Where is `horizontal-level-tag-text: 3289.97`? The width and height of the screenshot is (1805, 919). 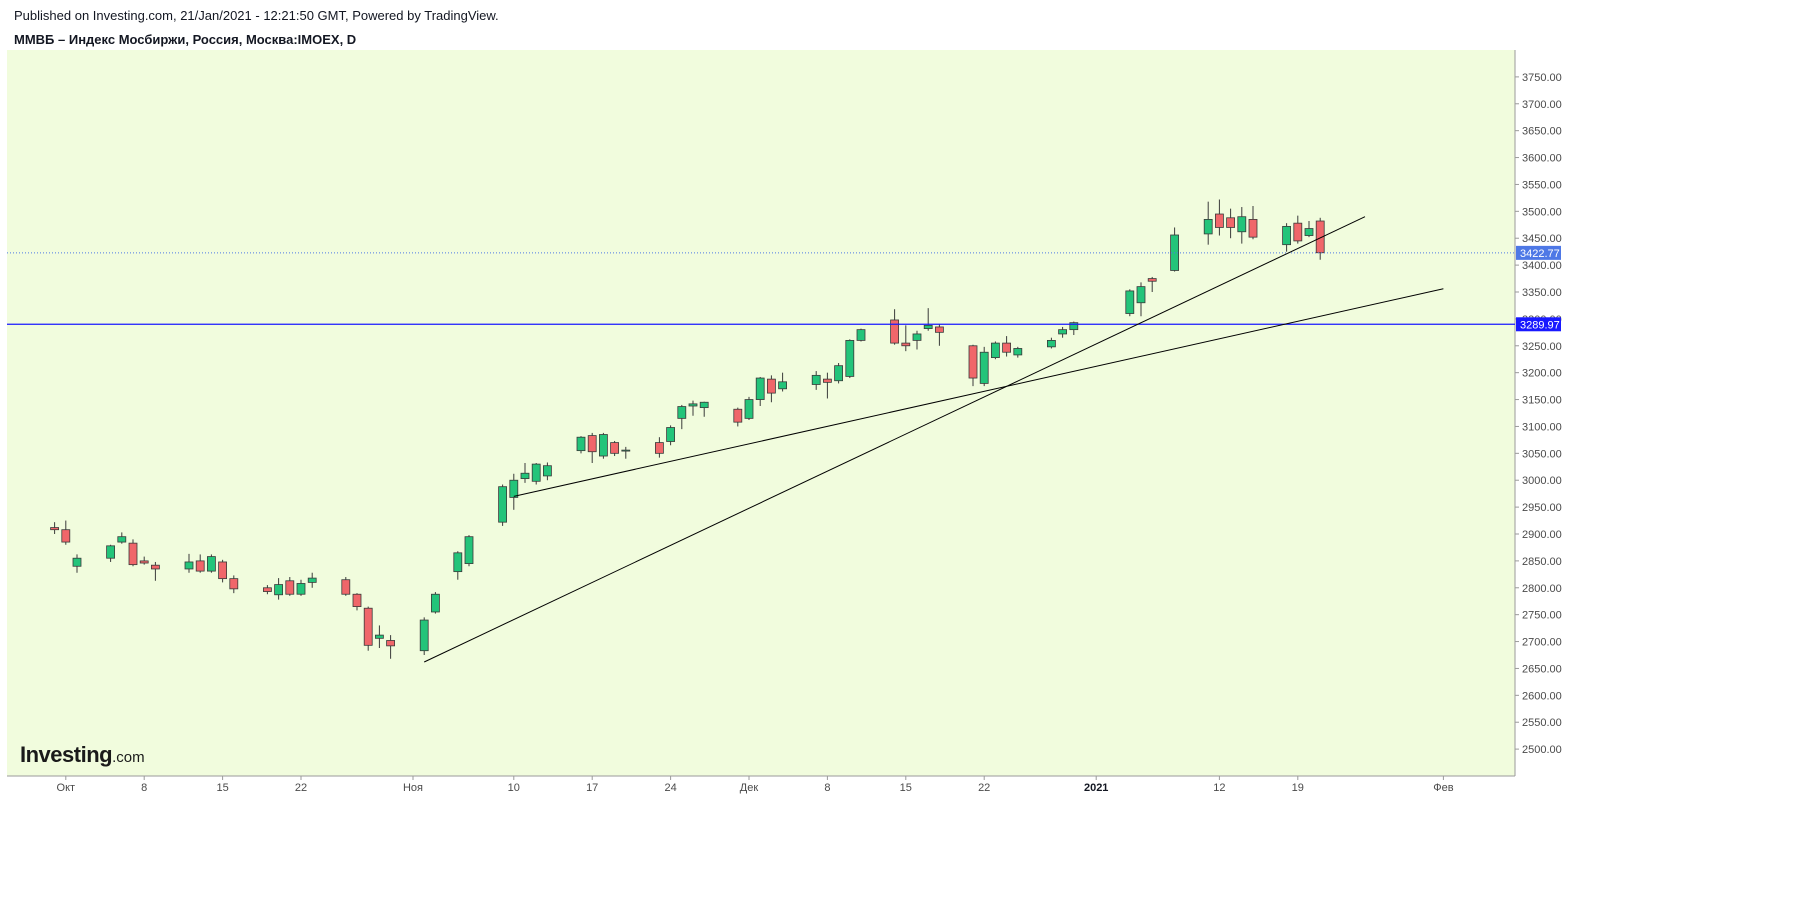
horizontal-level-tag-text: 3289.97 is located at coordinates (1540, 325).